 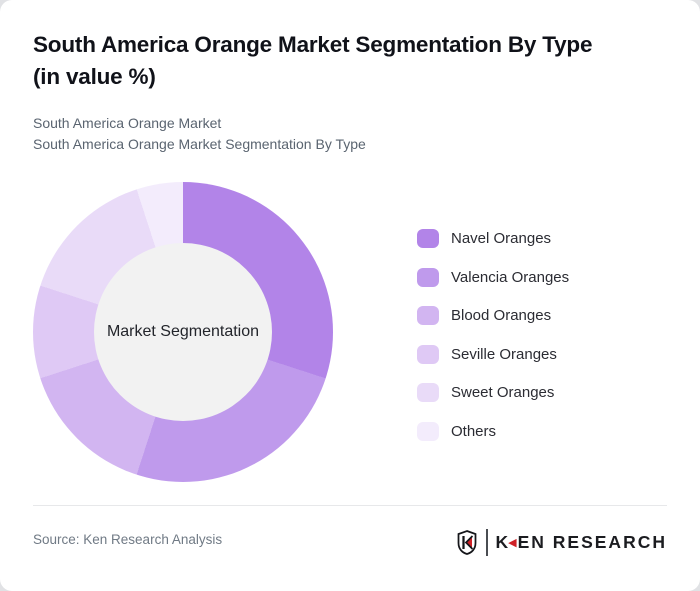 What do you see at coordinates (94, 76) in the screenshot?
I see `page-title-line-2: (in value %)` at bounding box center [94, 76].